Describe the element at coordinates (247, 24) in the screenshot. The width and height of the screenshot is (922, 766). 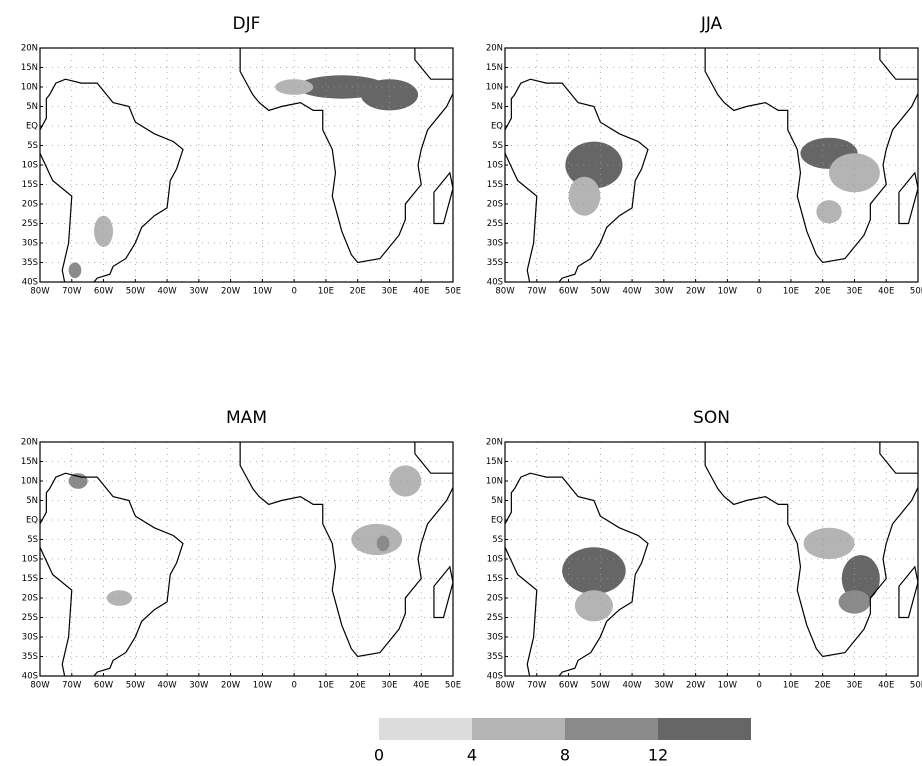
I see `panel-title: DJF` at that location.